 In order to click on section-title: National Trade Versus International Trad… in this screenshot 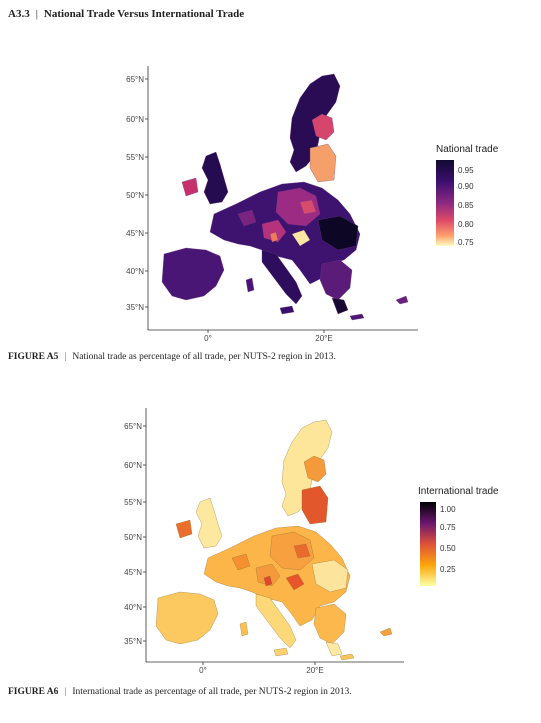, I will do `click(144, 14)`.